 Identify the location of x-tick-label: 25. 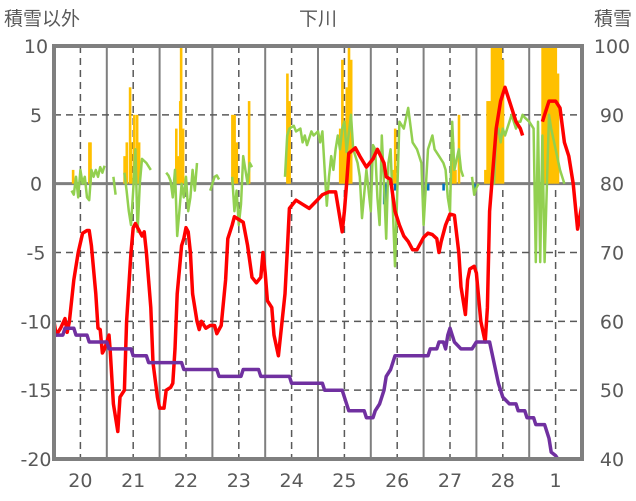
(344, 481).